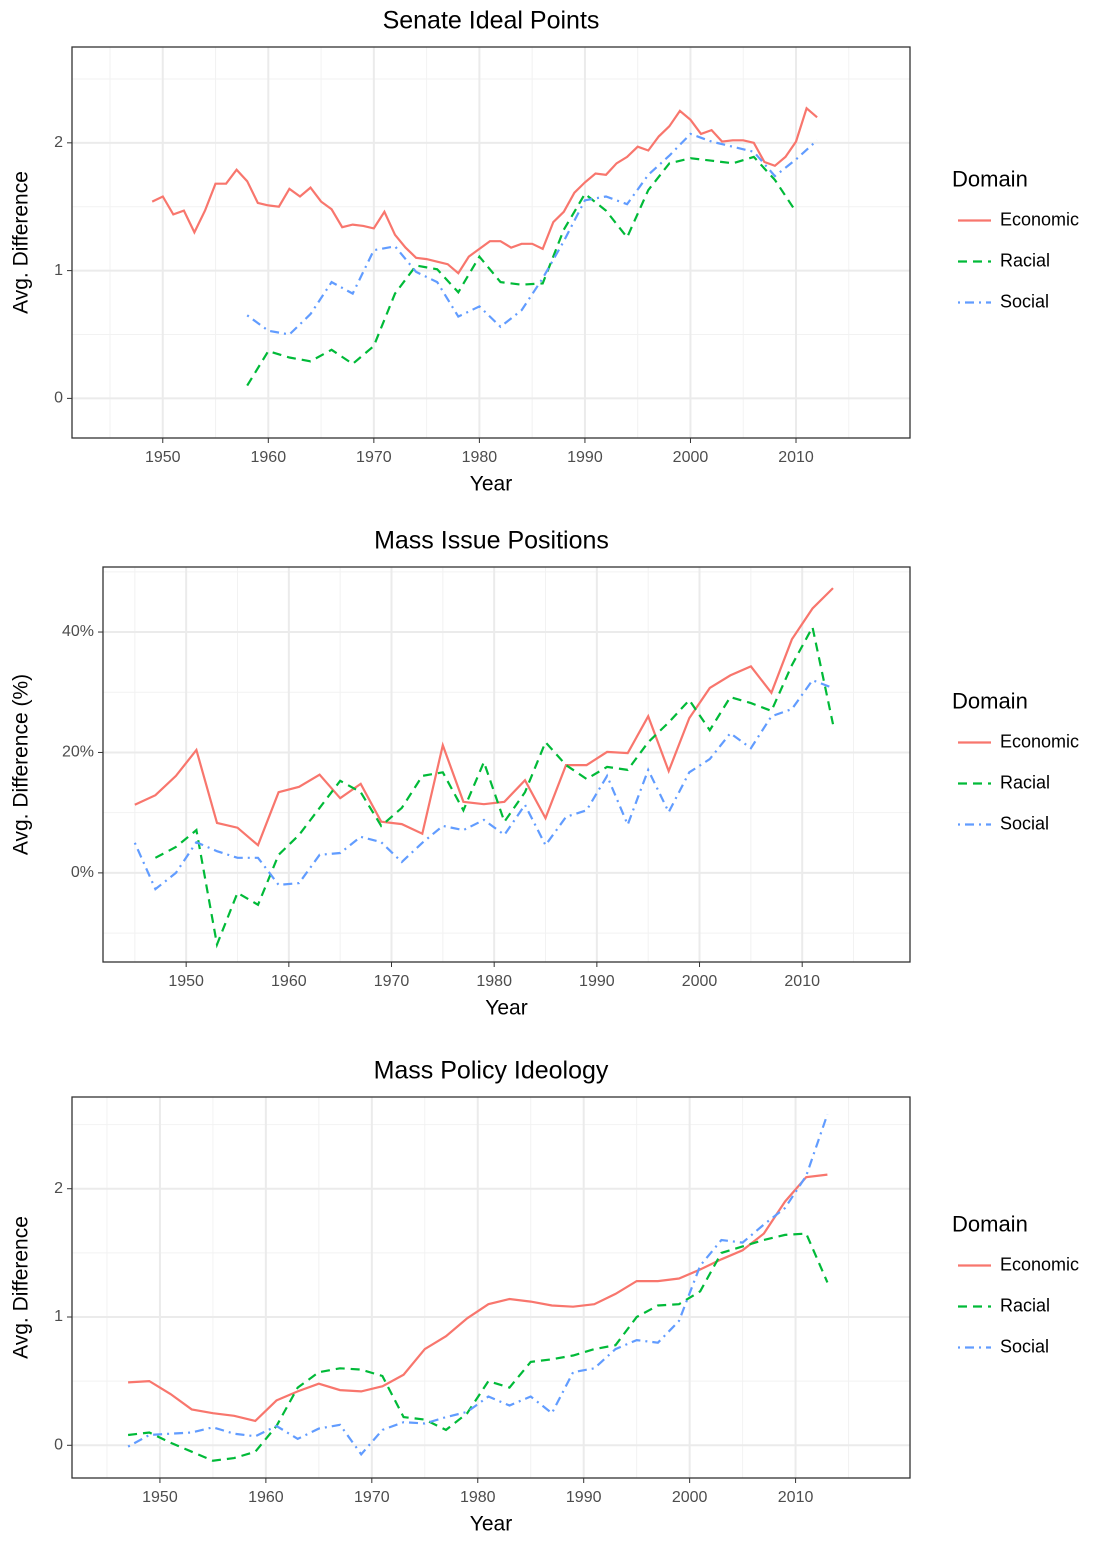  Describe the element at coordinates (82, 872) in the screenshot. I see `y-tick-label: 0%` at that location.